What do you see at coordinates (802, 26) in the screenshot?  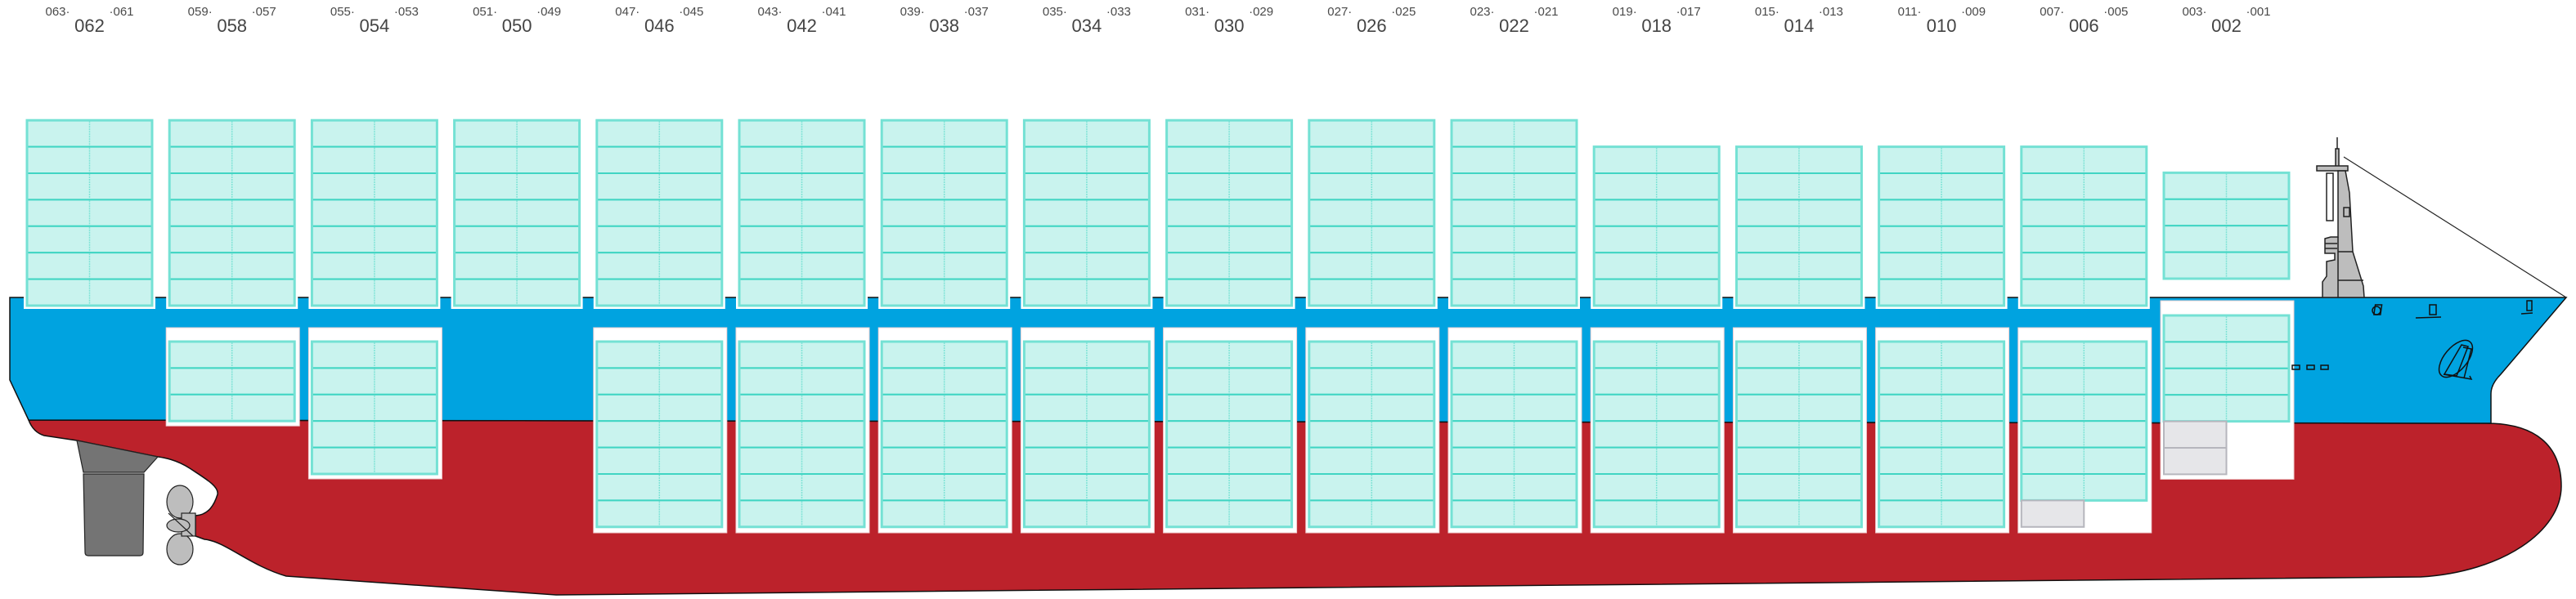 I see `bay-number-label: 042` at bounding box center [802, 26].